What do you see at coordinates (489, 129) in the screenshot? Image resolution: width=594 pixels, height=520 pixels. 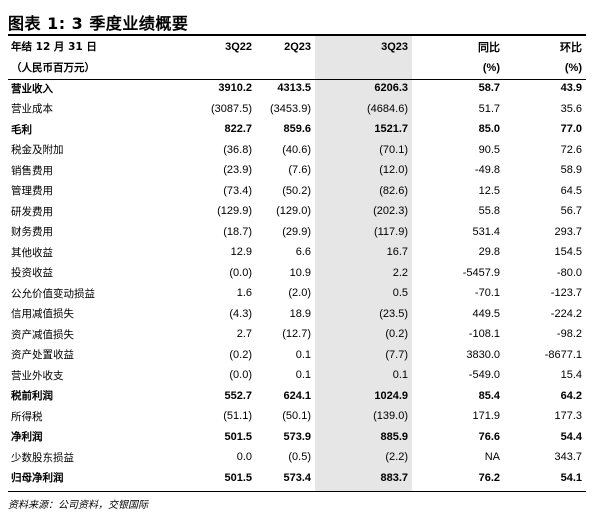 I see `row-value: 85.0` at bounding box center [489, 129].